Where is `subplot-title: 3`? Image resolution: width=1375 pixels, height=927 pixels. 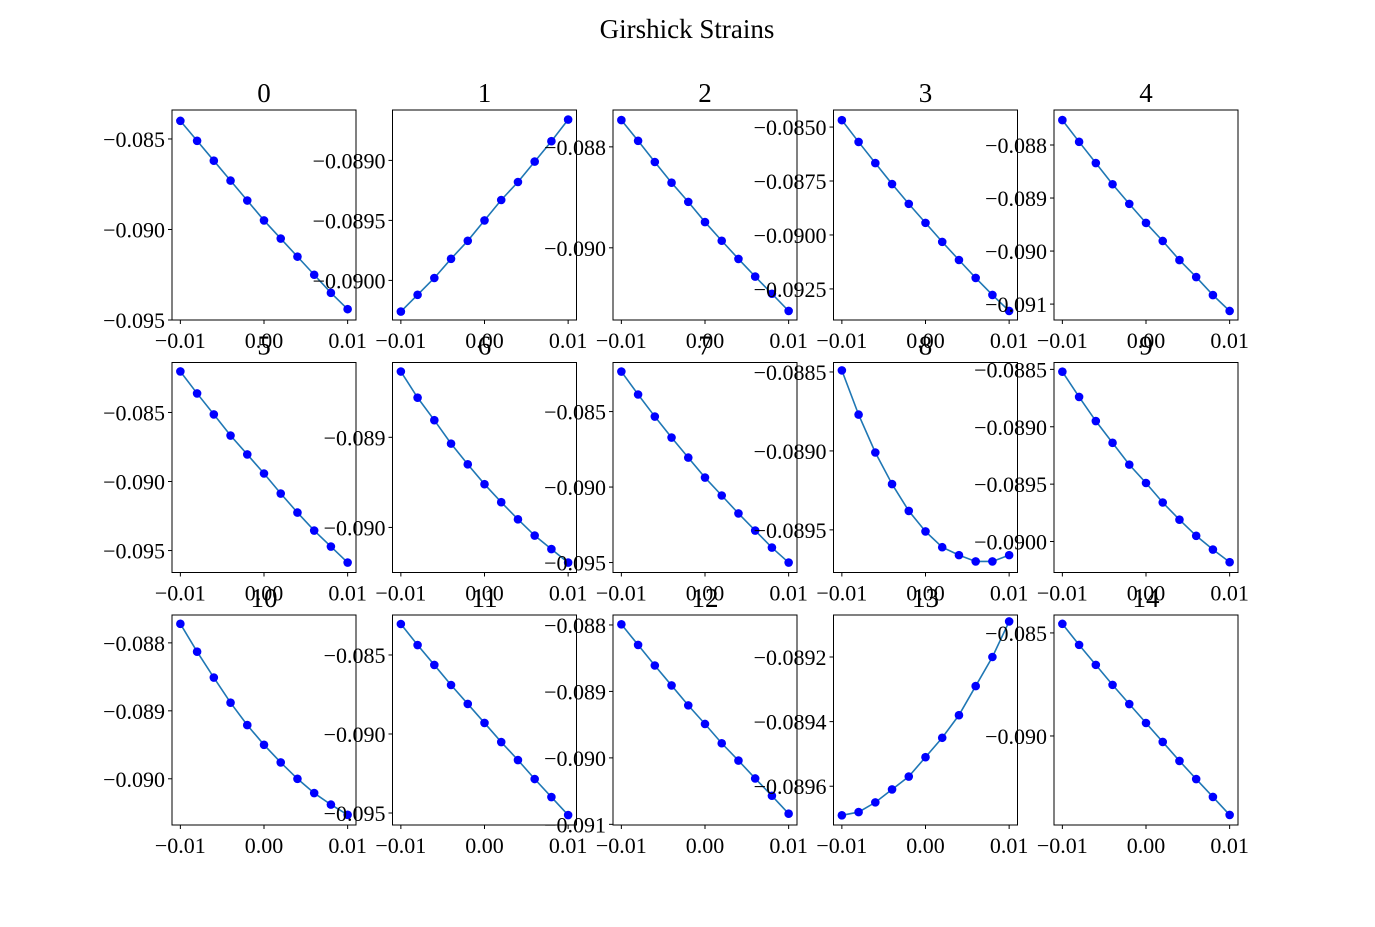 subplot-title: 3 is located at coordinates (926, 93).